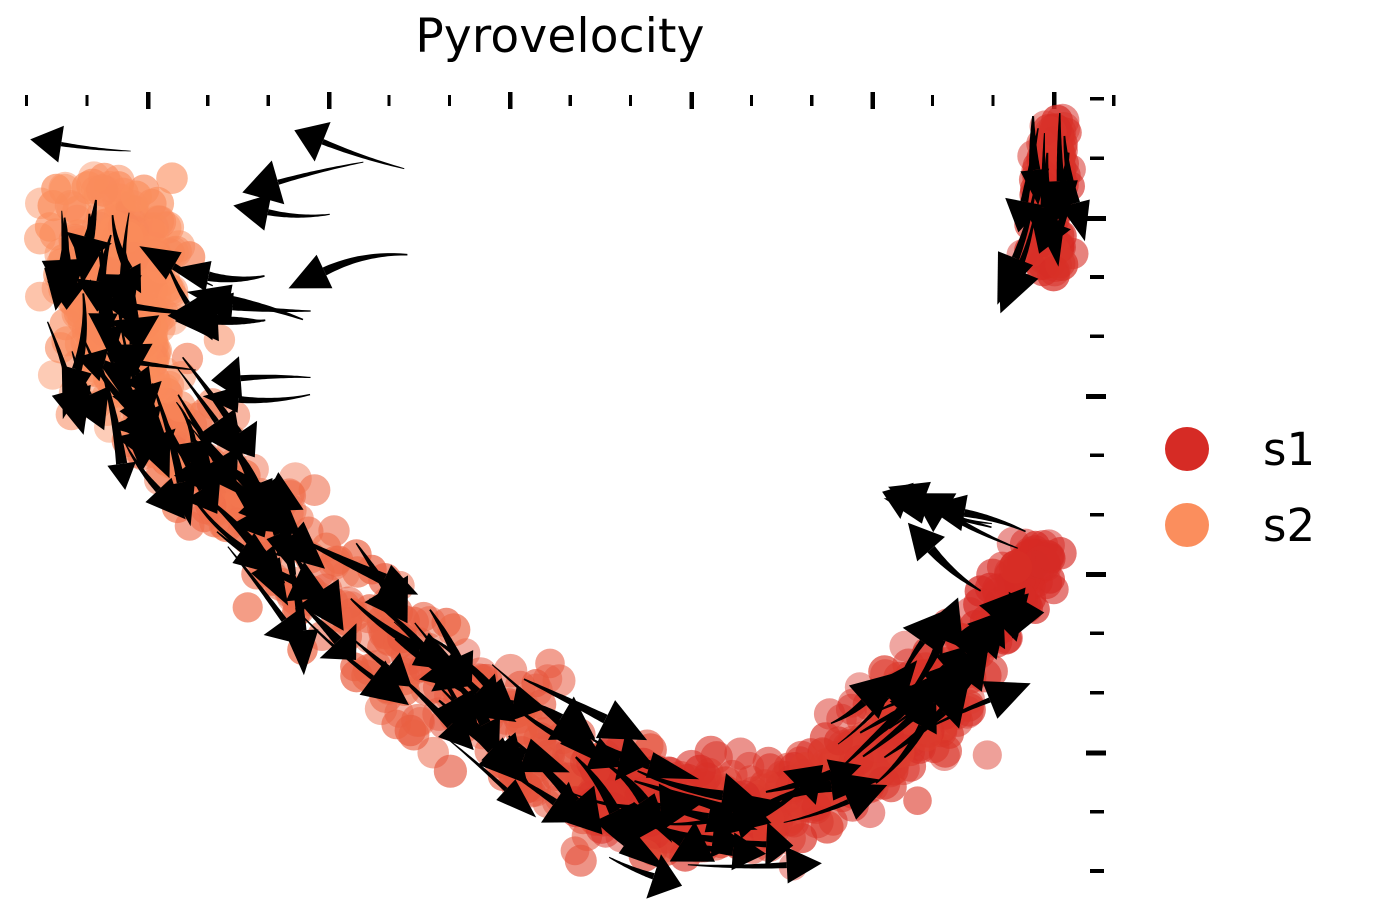 The image size is (1387, 923). What do you see at coordinates (1240, 525) in the screenshot?
I see `legend-item-s2: s2` at bounding box center [1240, 525].